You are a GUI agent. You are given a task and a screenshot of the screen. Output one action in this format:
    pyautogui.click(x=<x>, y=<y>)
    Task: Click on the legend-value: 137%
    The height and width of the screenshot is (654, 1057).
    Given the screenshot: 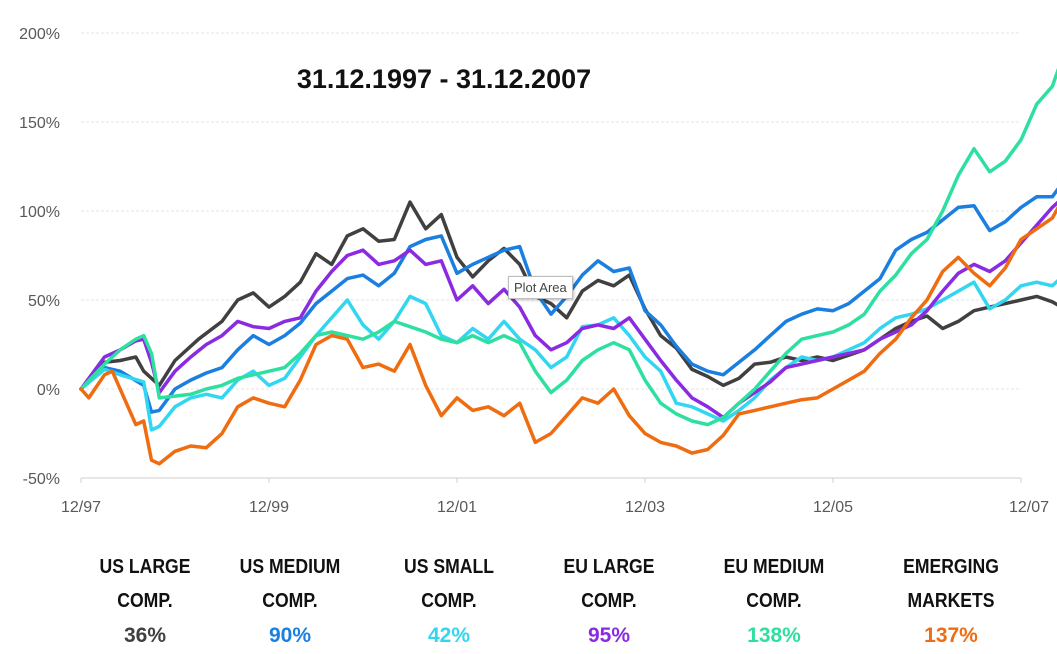 What is the action you would take?
    pyautogui.click(x=951, y=635)
    